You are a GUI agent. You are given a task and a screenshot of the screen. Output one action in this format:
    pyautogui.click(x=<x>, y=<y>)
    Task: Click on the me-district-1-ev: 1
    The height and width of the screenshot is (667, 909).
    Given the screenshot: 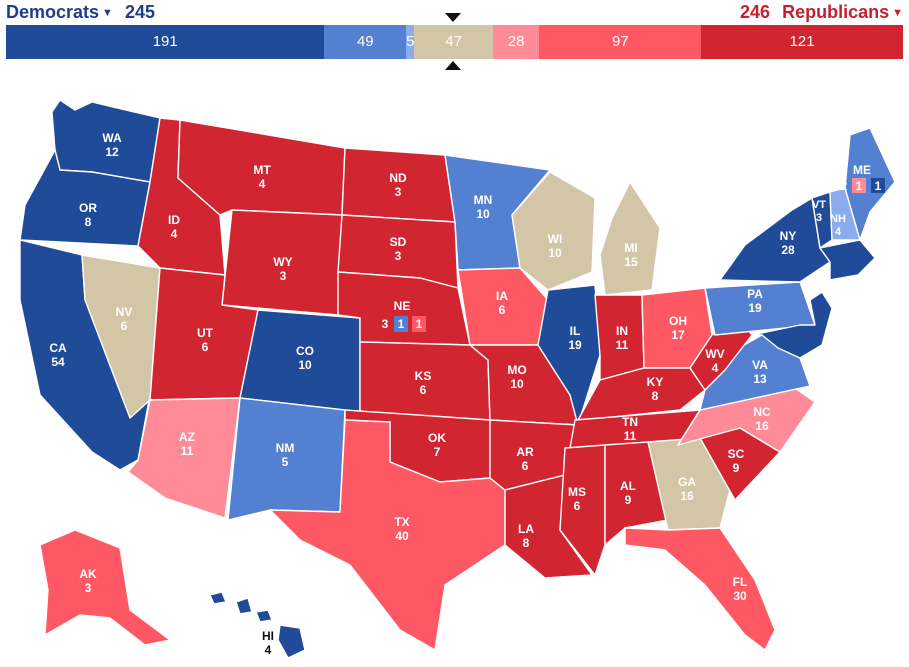 What is the action you would take?
    pyautogui.click(x=878, y=186)
    